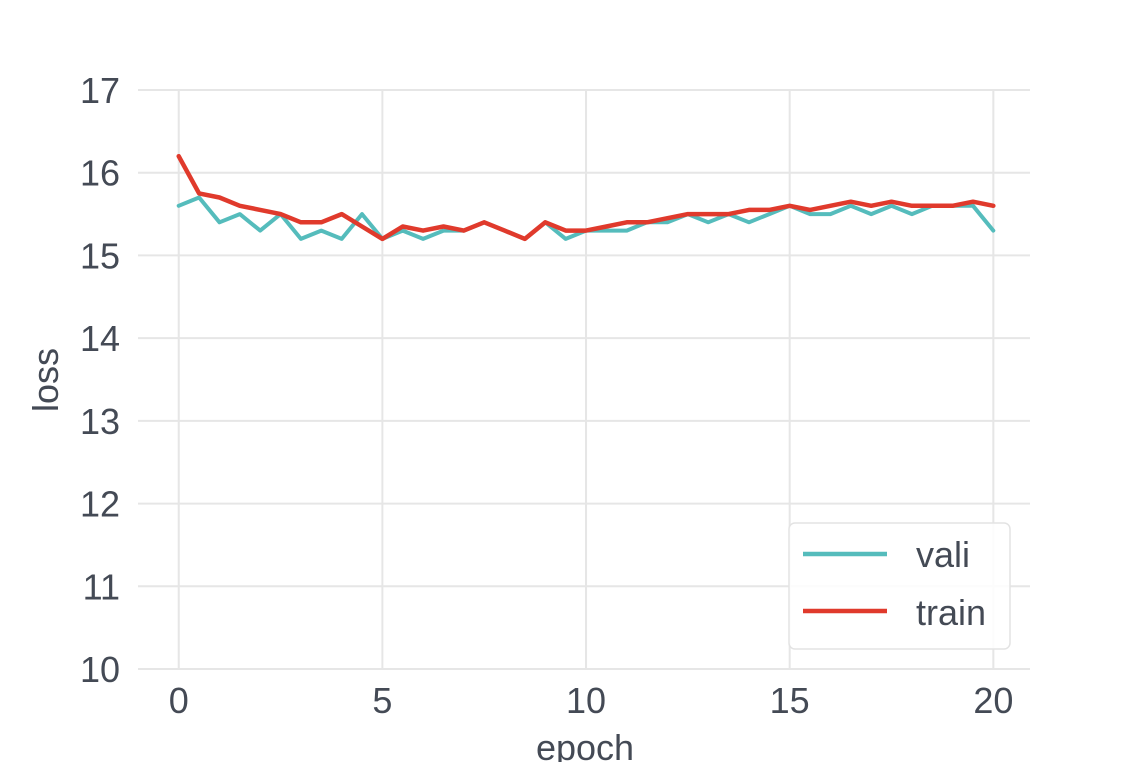  What do you see at coordinates (790, 700) in the screenshot?
I see `x-tick-label: 15` at bounding box center [790, 700].